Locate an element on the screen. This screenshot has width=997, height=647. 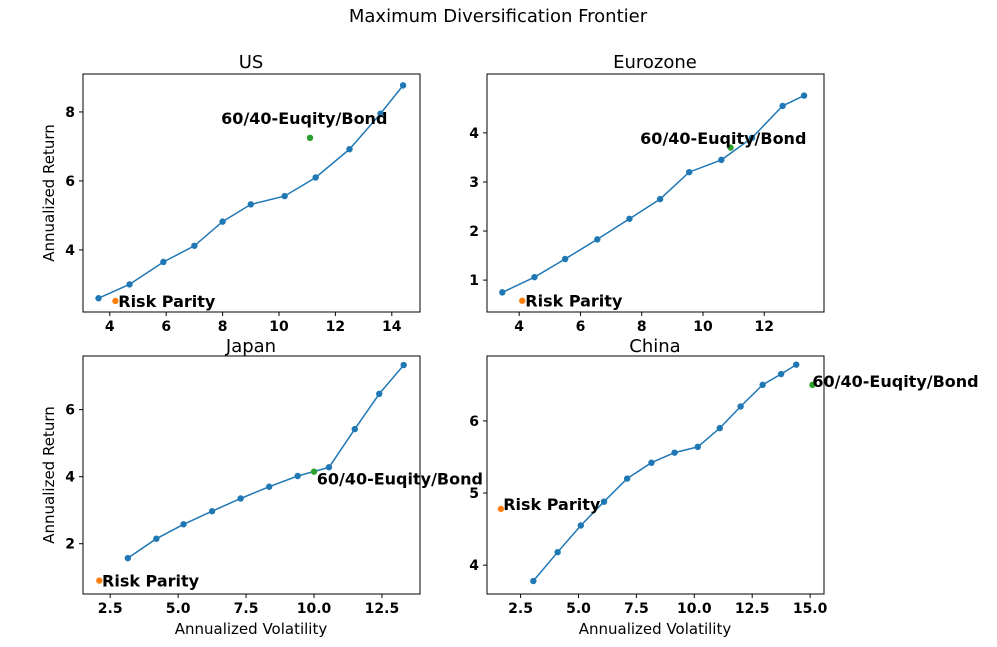
japan-marks: Risk Parity 60/40-Euqity/Bond is located at coordinates (289, 476).